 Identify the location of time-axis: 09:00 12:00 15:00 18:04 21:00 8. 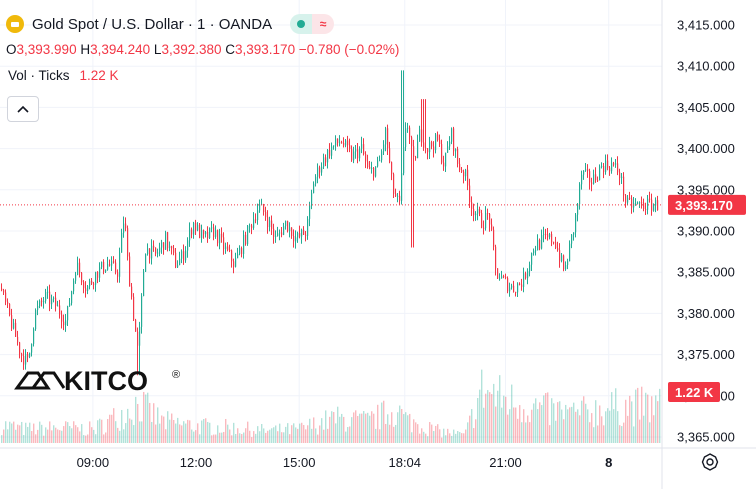
(378, 458).